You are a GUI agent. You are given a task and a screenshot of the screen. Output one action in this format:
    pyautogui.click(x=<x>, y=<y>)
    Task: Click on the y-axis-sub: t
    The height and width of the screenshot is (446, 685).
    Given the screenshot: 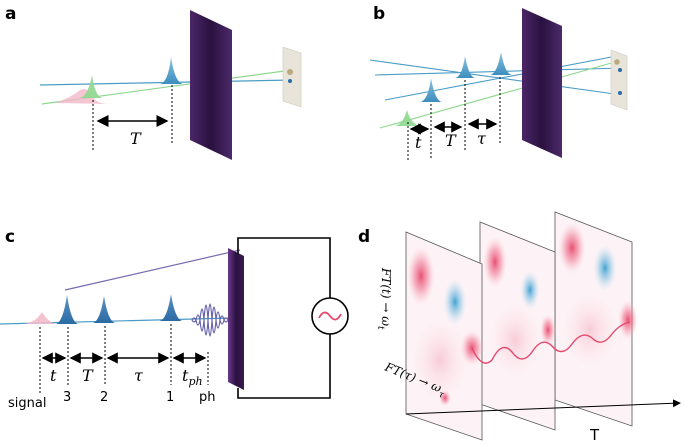 What is the action you would take?
    pyautogui.click(x=380, y=328)
    